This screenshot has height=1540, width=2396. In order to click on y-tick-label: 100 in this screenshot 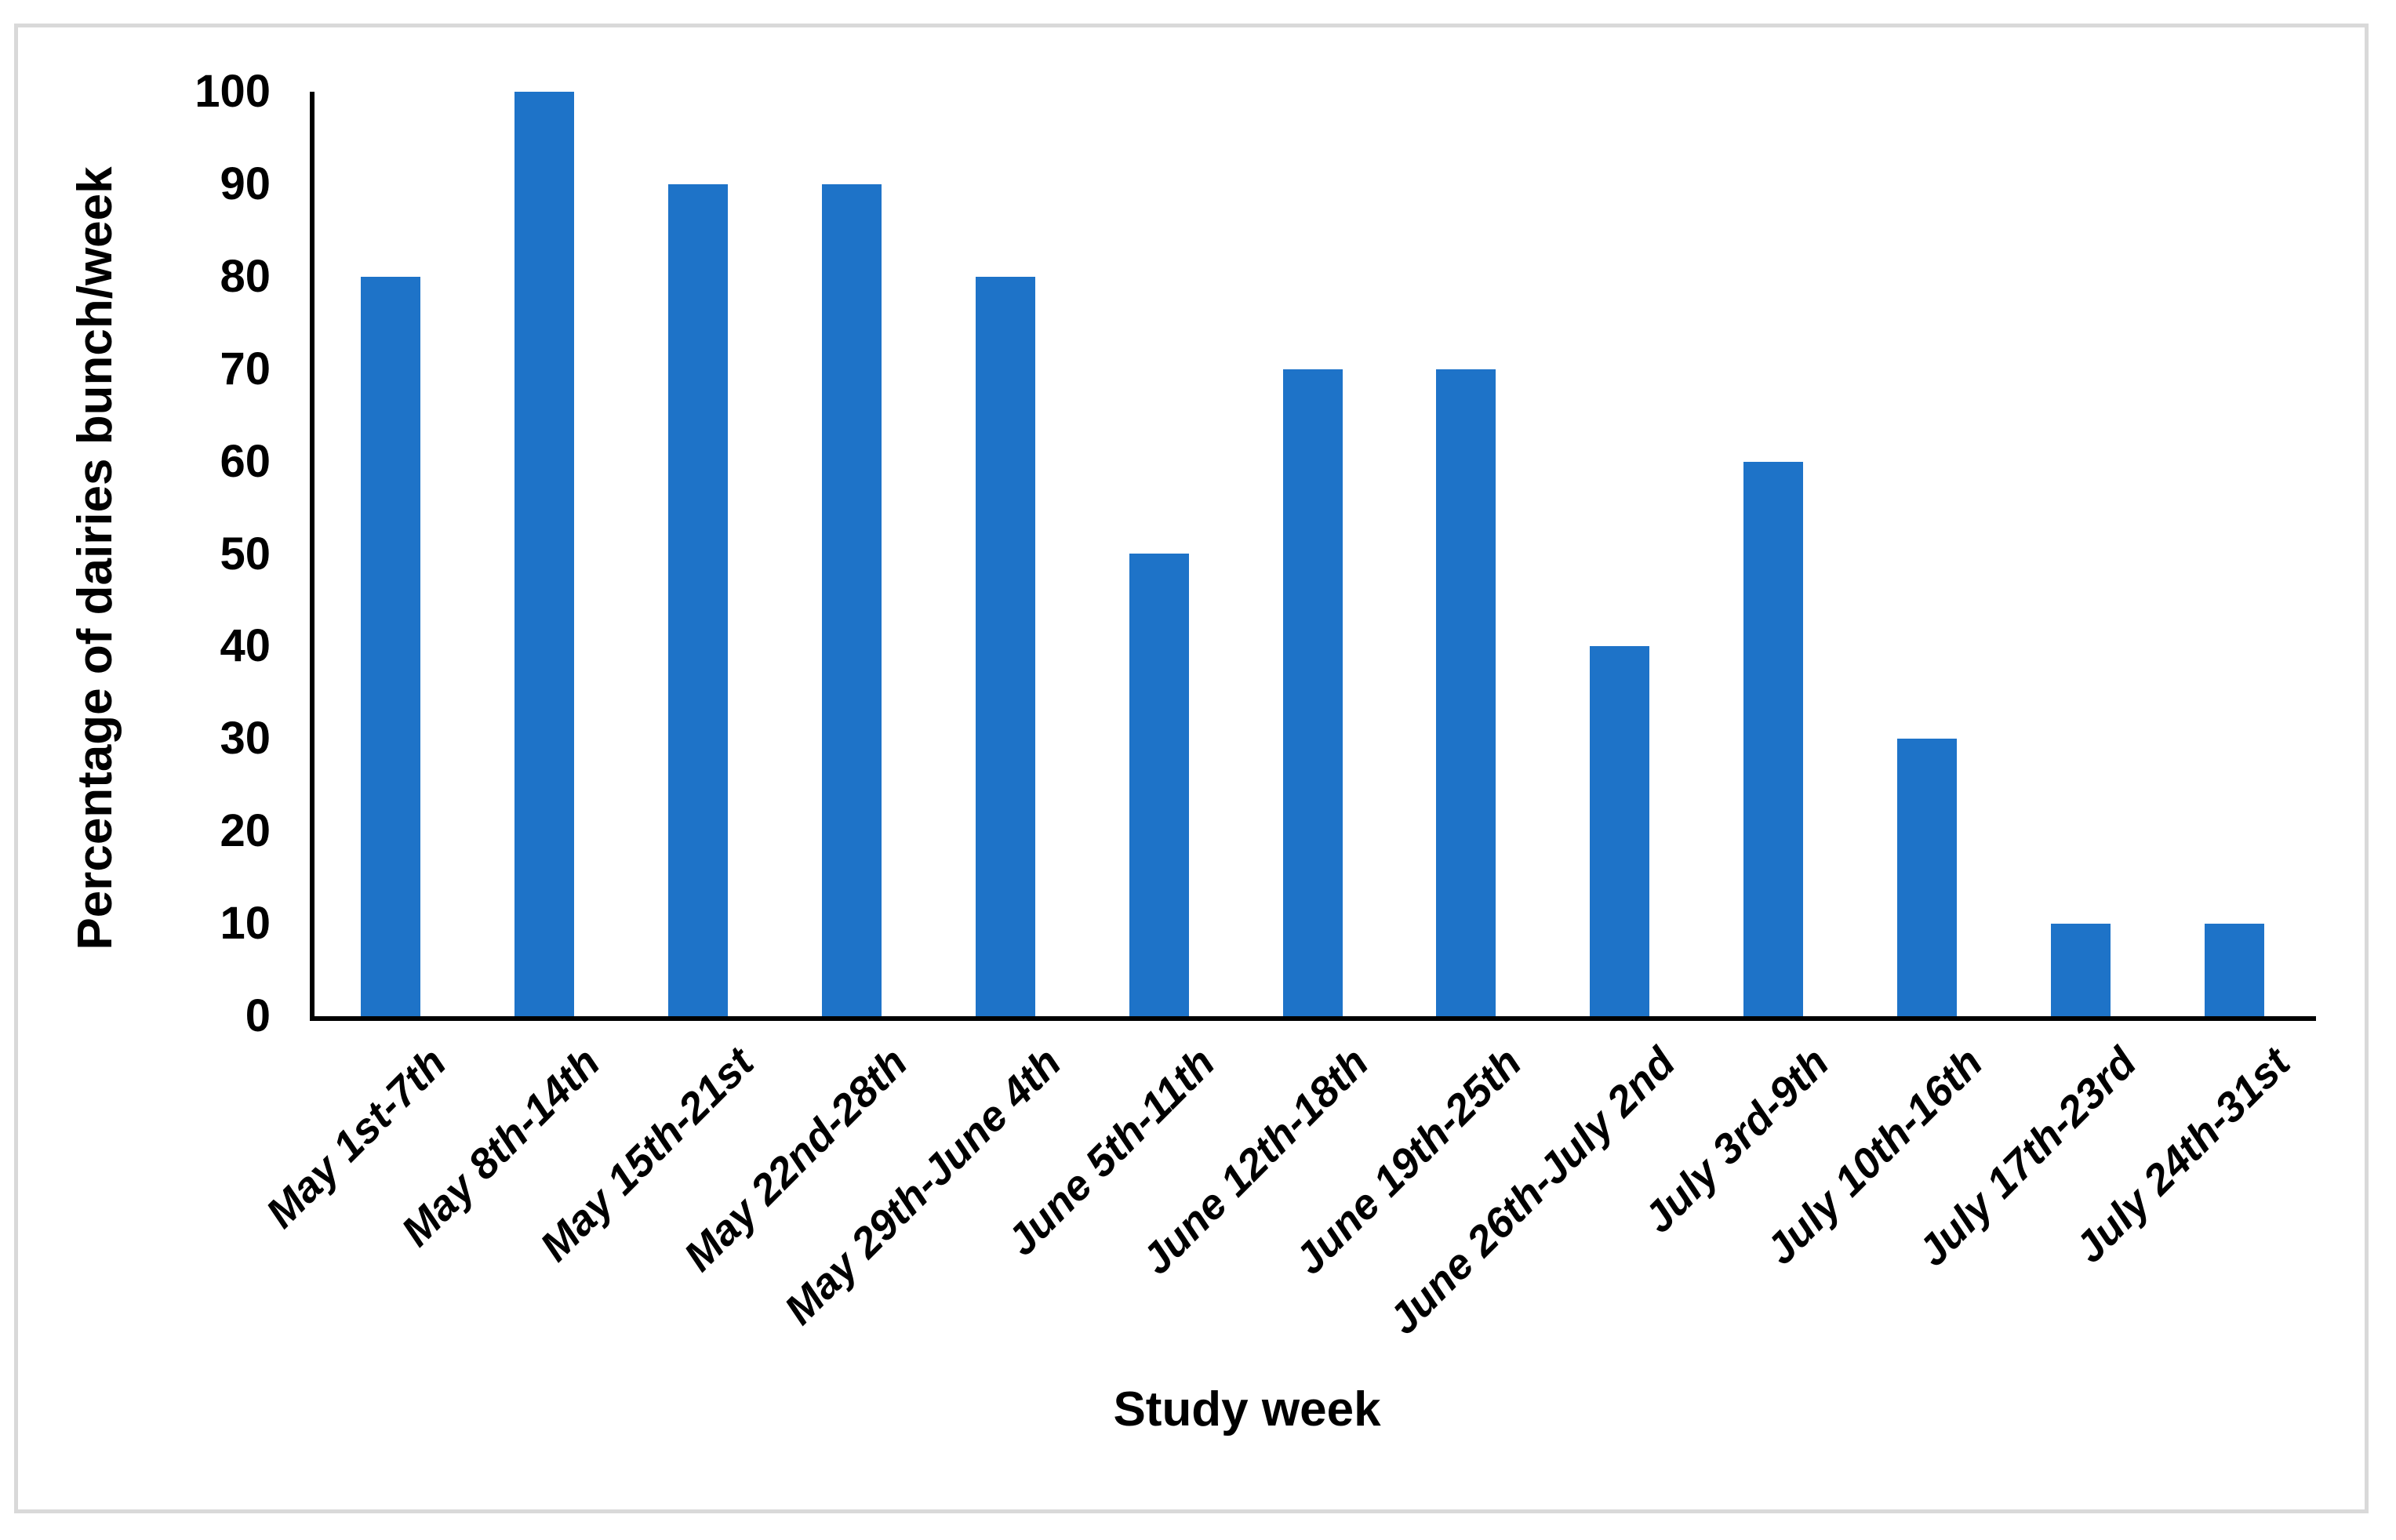, I will do `click(233, 91)`.